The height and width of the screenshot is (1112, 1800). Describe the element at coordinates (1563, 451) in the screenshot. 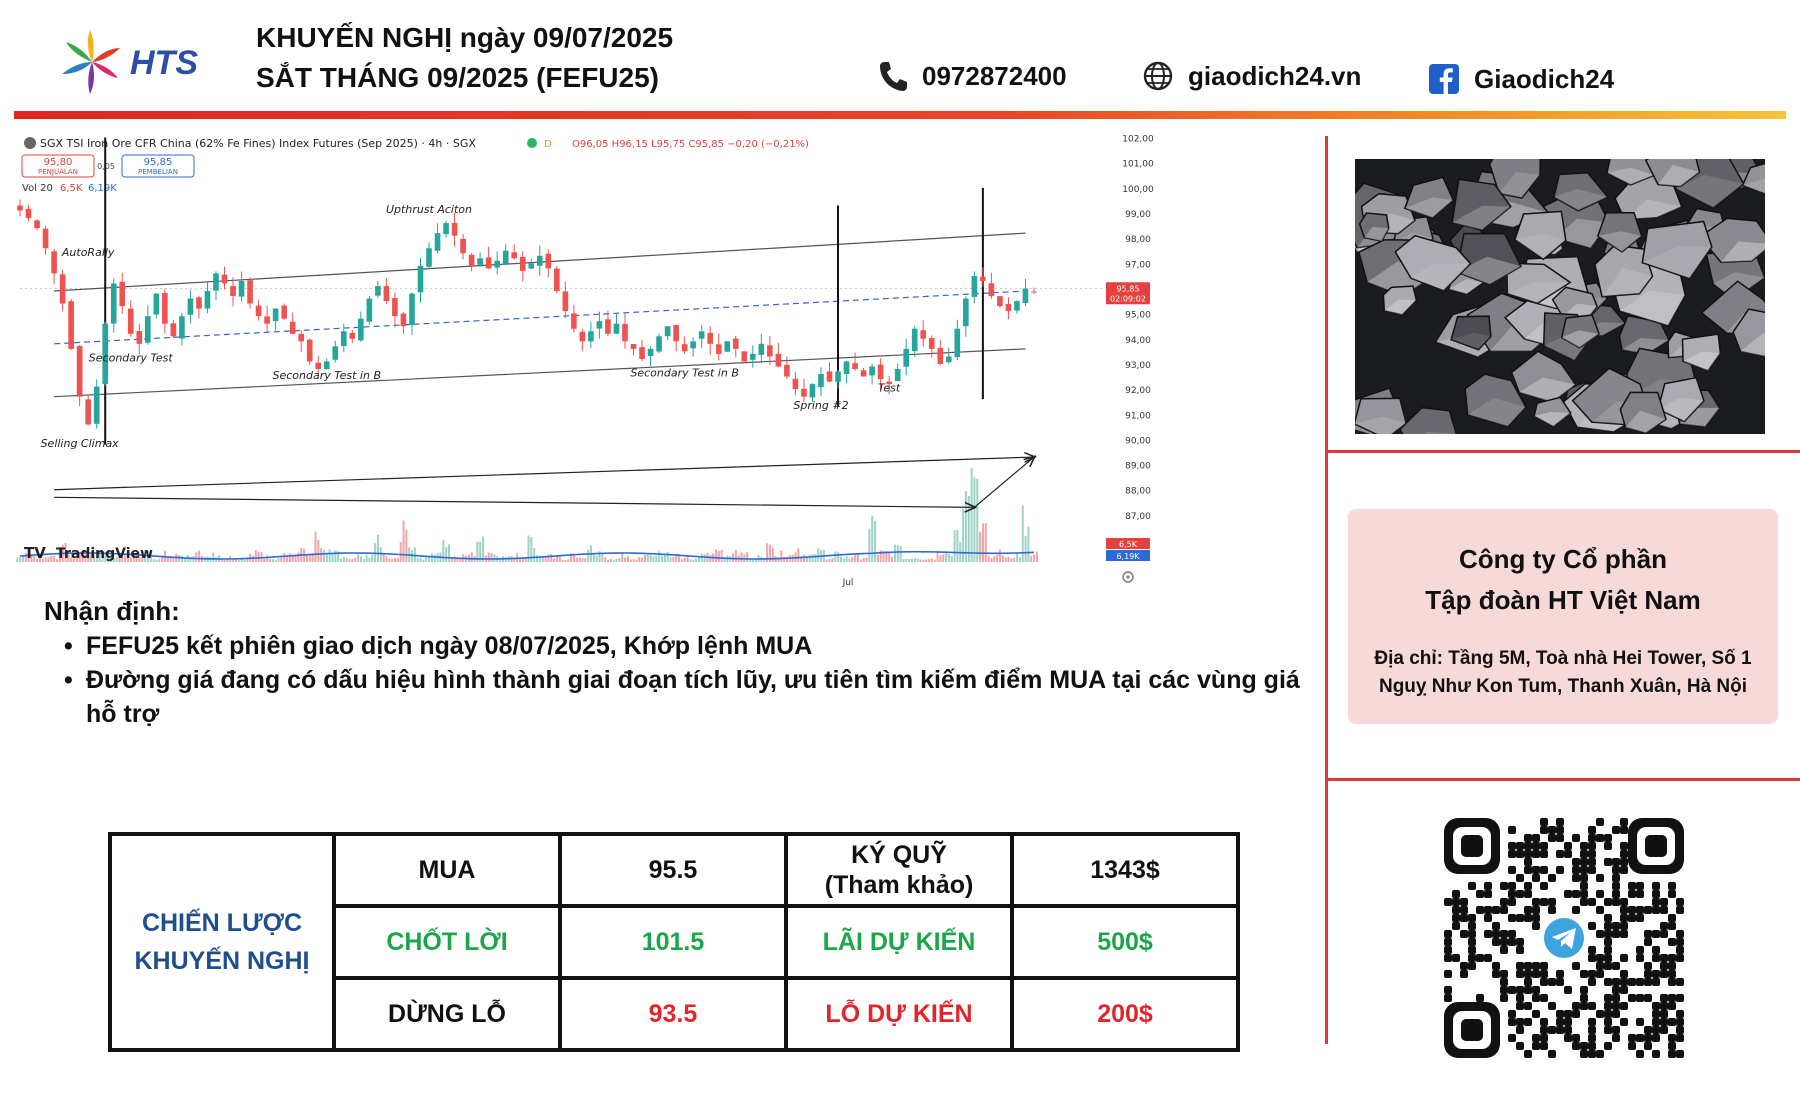

I see `right-divider-top` at that location.